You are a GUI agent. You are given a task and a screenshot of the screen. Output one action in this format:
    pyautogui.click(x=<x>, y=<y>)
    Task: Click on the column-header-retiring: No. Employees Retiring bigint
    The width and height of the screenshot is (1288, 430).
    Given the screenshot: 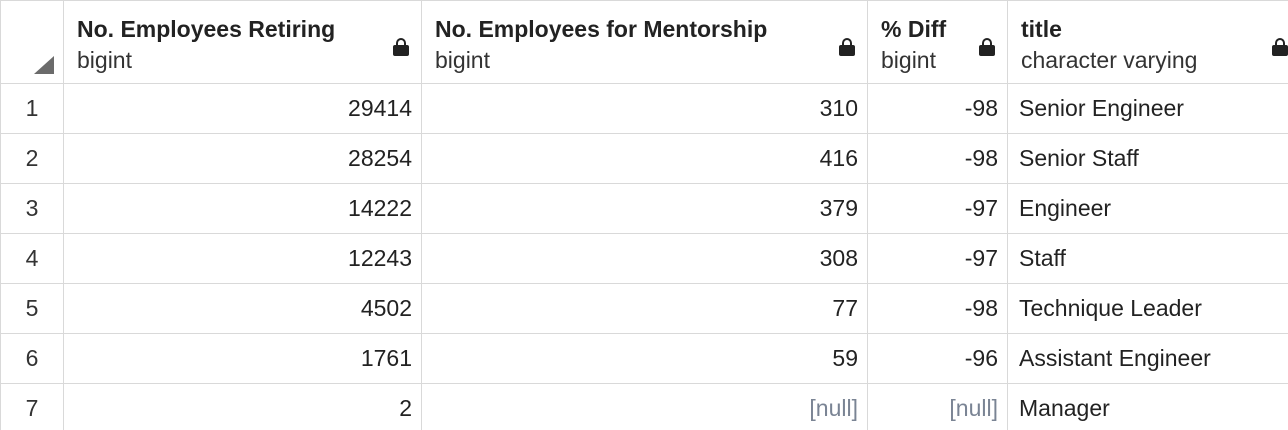 What is the action you would take?
    pyautogui.click(x=242, y=42)
    